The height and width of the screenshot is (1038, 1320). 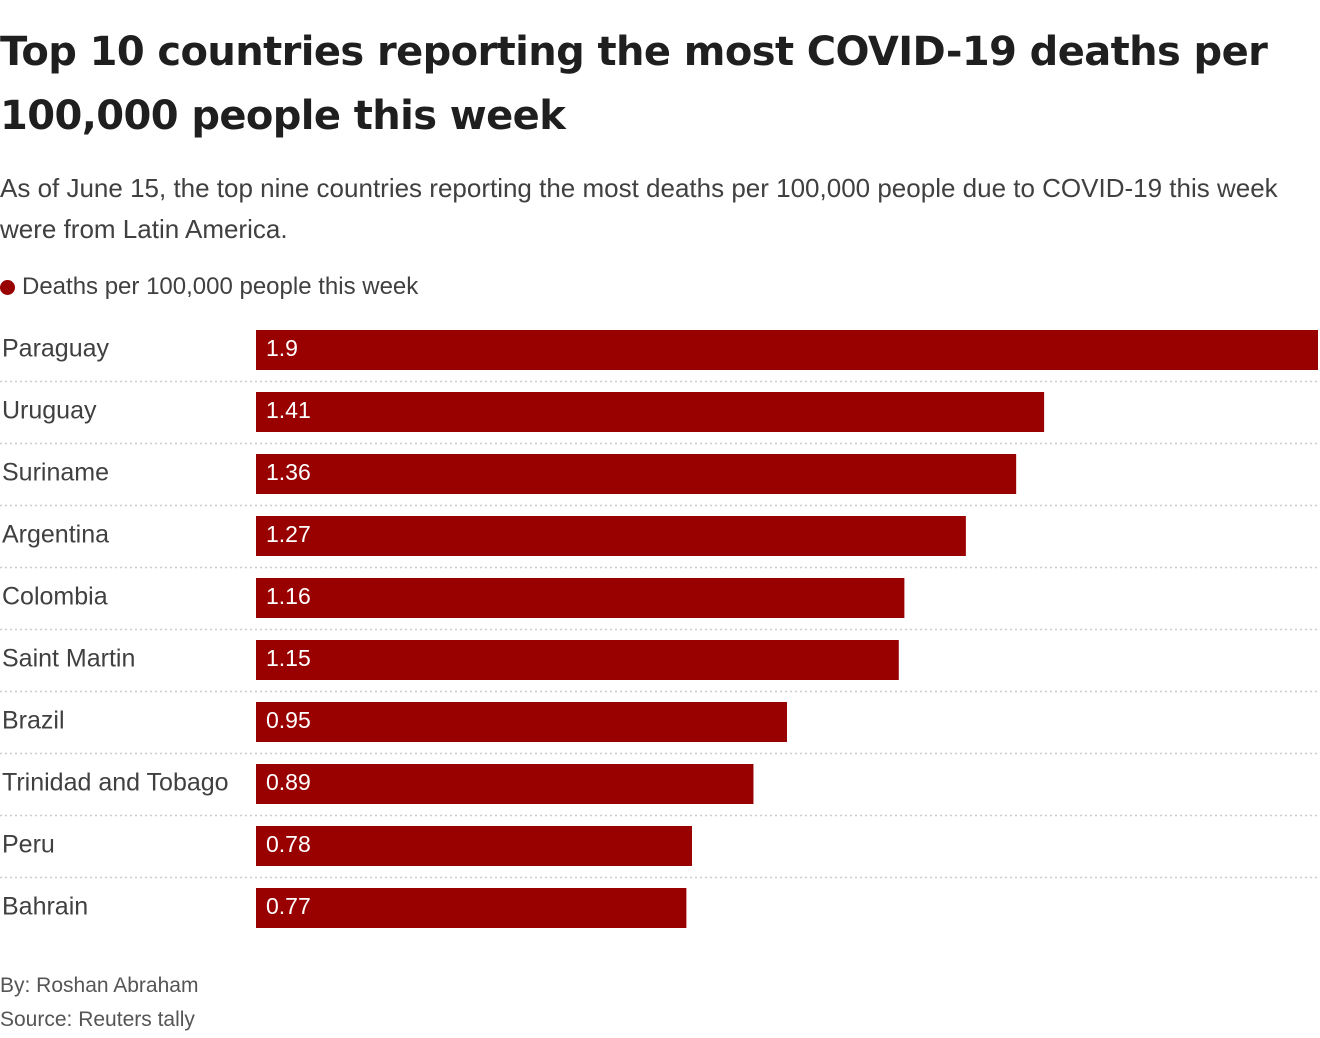 What do you see at coordinates (97, 1019) in the screenshot?
I see `source-note: Source: Reuters tally` at bounding box center [97, 1019].